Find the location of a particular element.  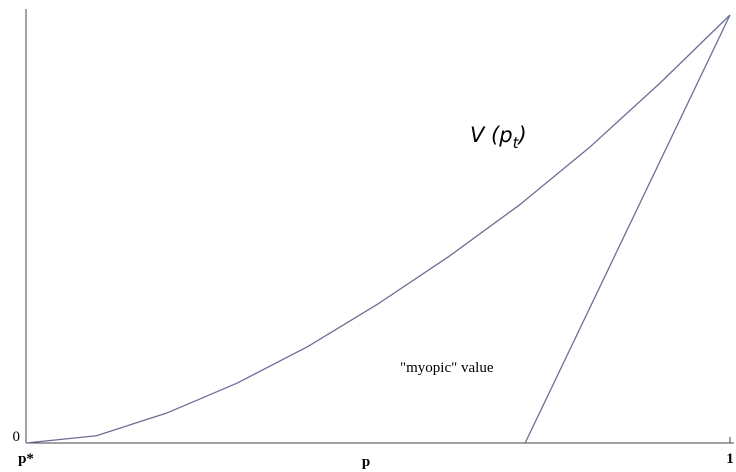

x-tick-label: p* is located at coordinates (26, 459).